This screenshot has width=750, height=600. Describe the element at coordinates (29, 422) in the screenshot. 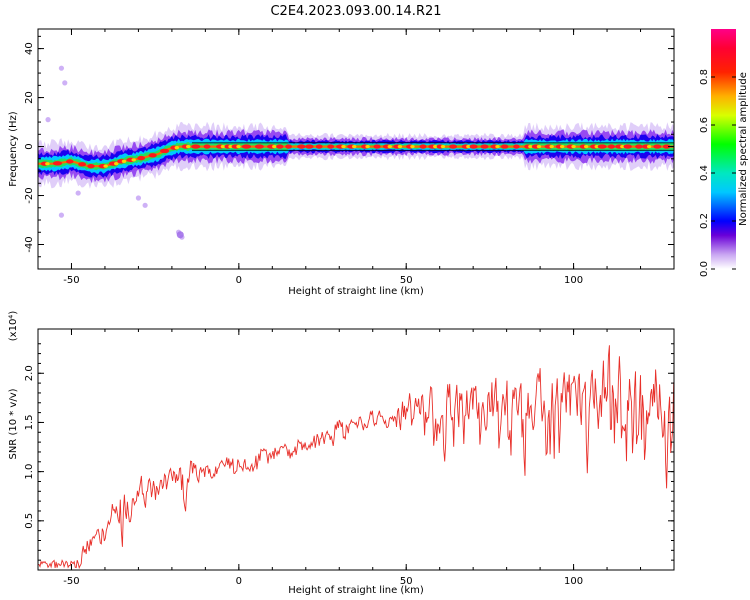

I see `y-tick-label: 1.5` at that location.